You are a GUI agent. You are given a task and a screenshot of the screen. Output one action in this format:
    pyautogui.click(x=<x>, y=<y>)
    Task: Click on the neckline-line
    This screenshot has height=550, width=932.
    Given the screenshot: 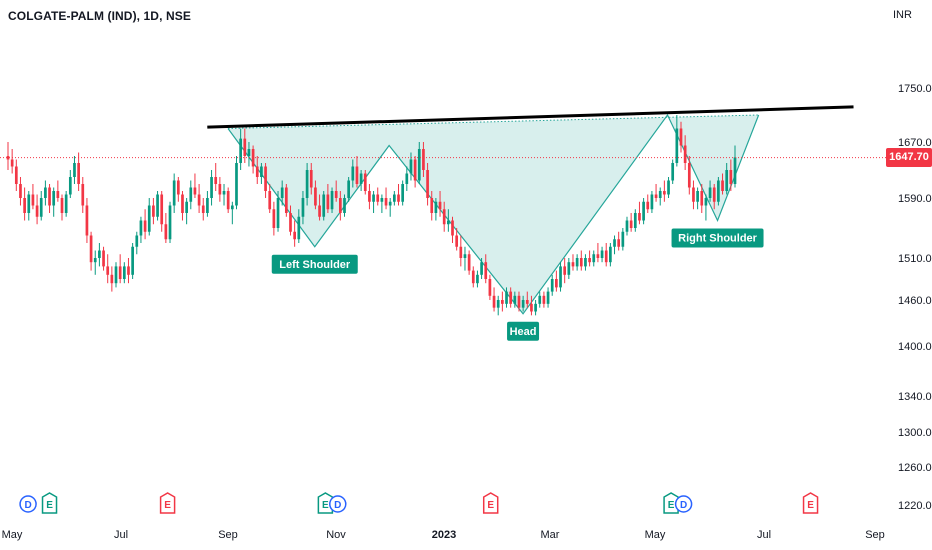 What is the action you would take?
    pyautogui.click(x=530, y=117)
    